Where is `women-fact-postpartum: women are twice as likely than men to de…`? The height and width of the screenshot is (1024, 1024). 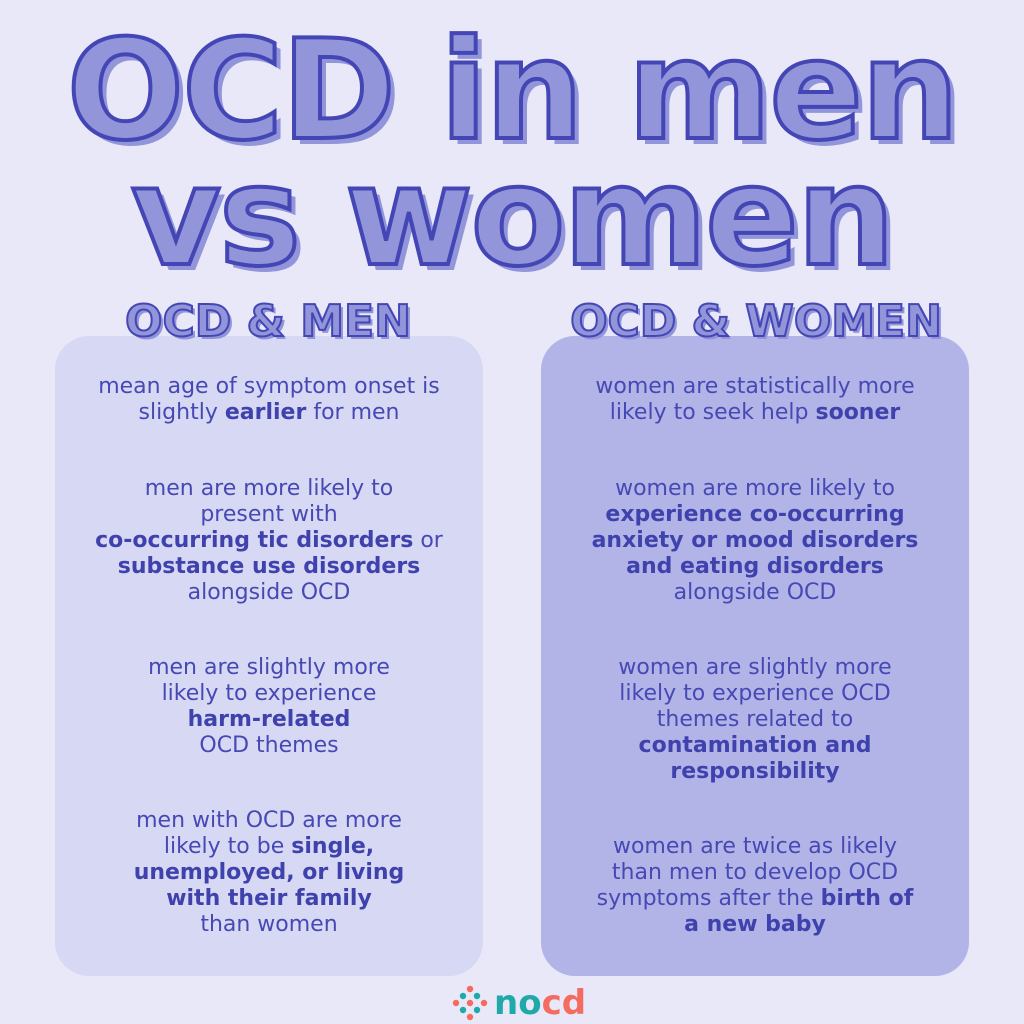 women-fact-postpartum: women are twice as likely than men to de… is located at coordinates (755, 886).